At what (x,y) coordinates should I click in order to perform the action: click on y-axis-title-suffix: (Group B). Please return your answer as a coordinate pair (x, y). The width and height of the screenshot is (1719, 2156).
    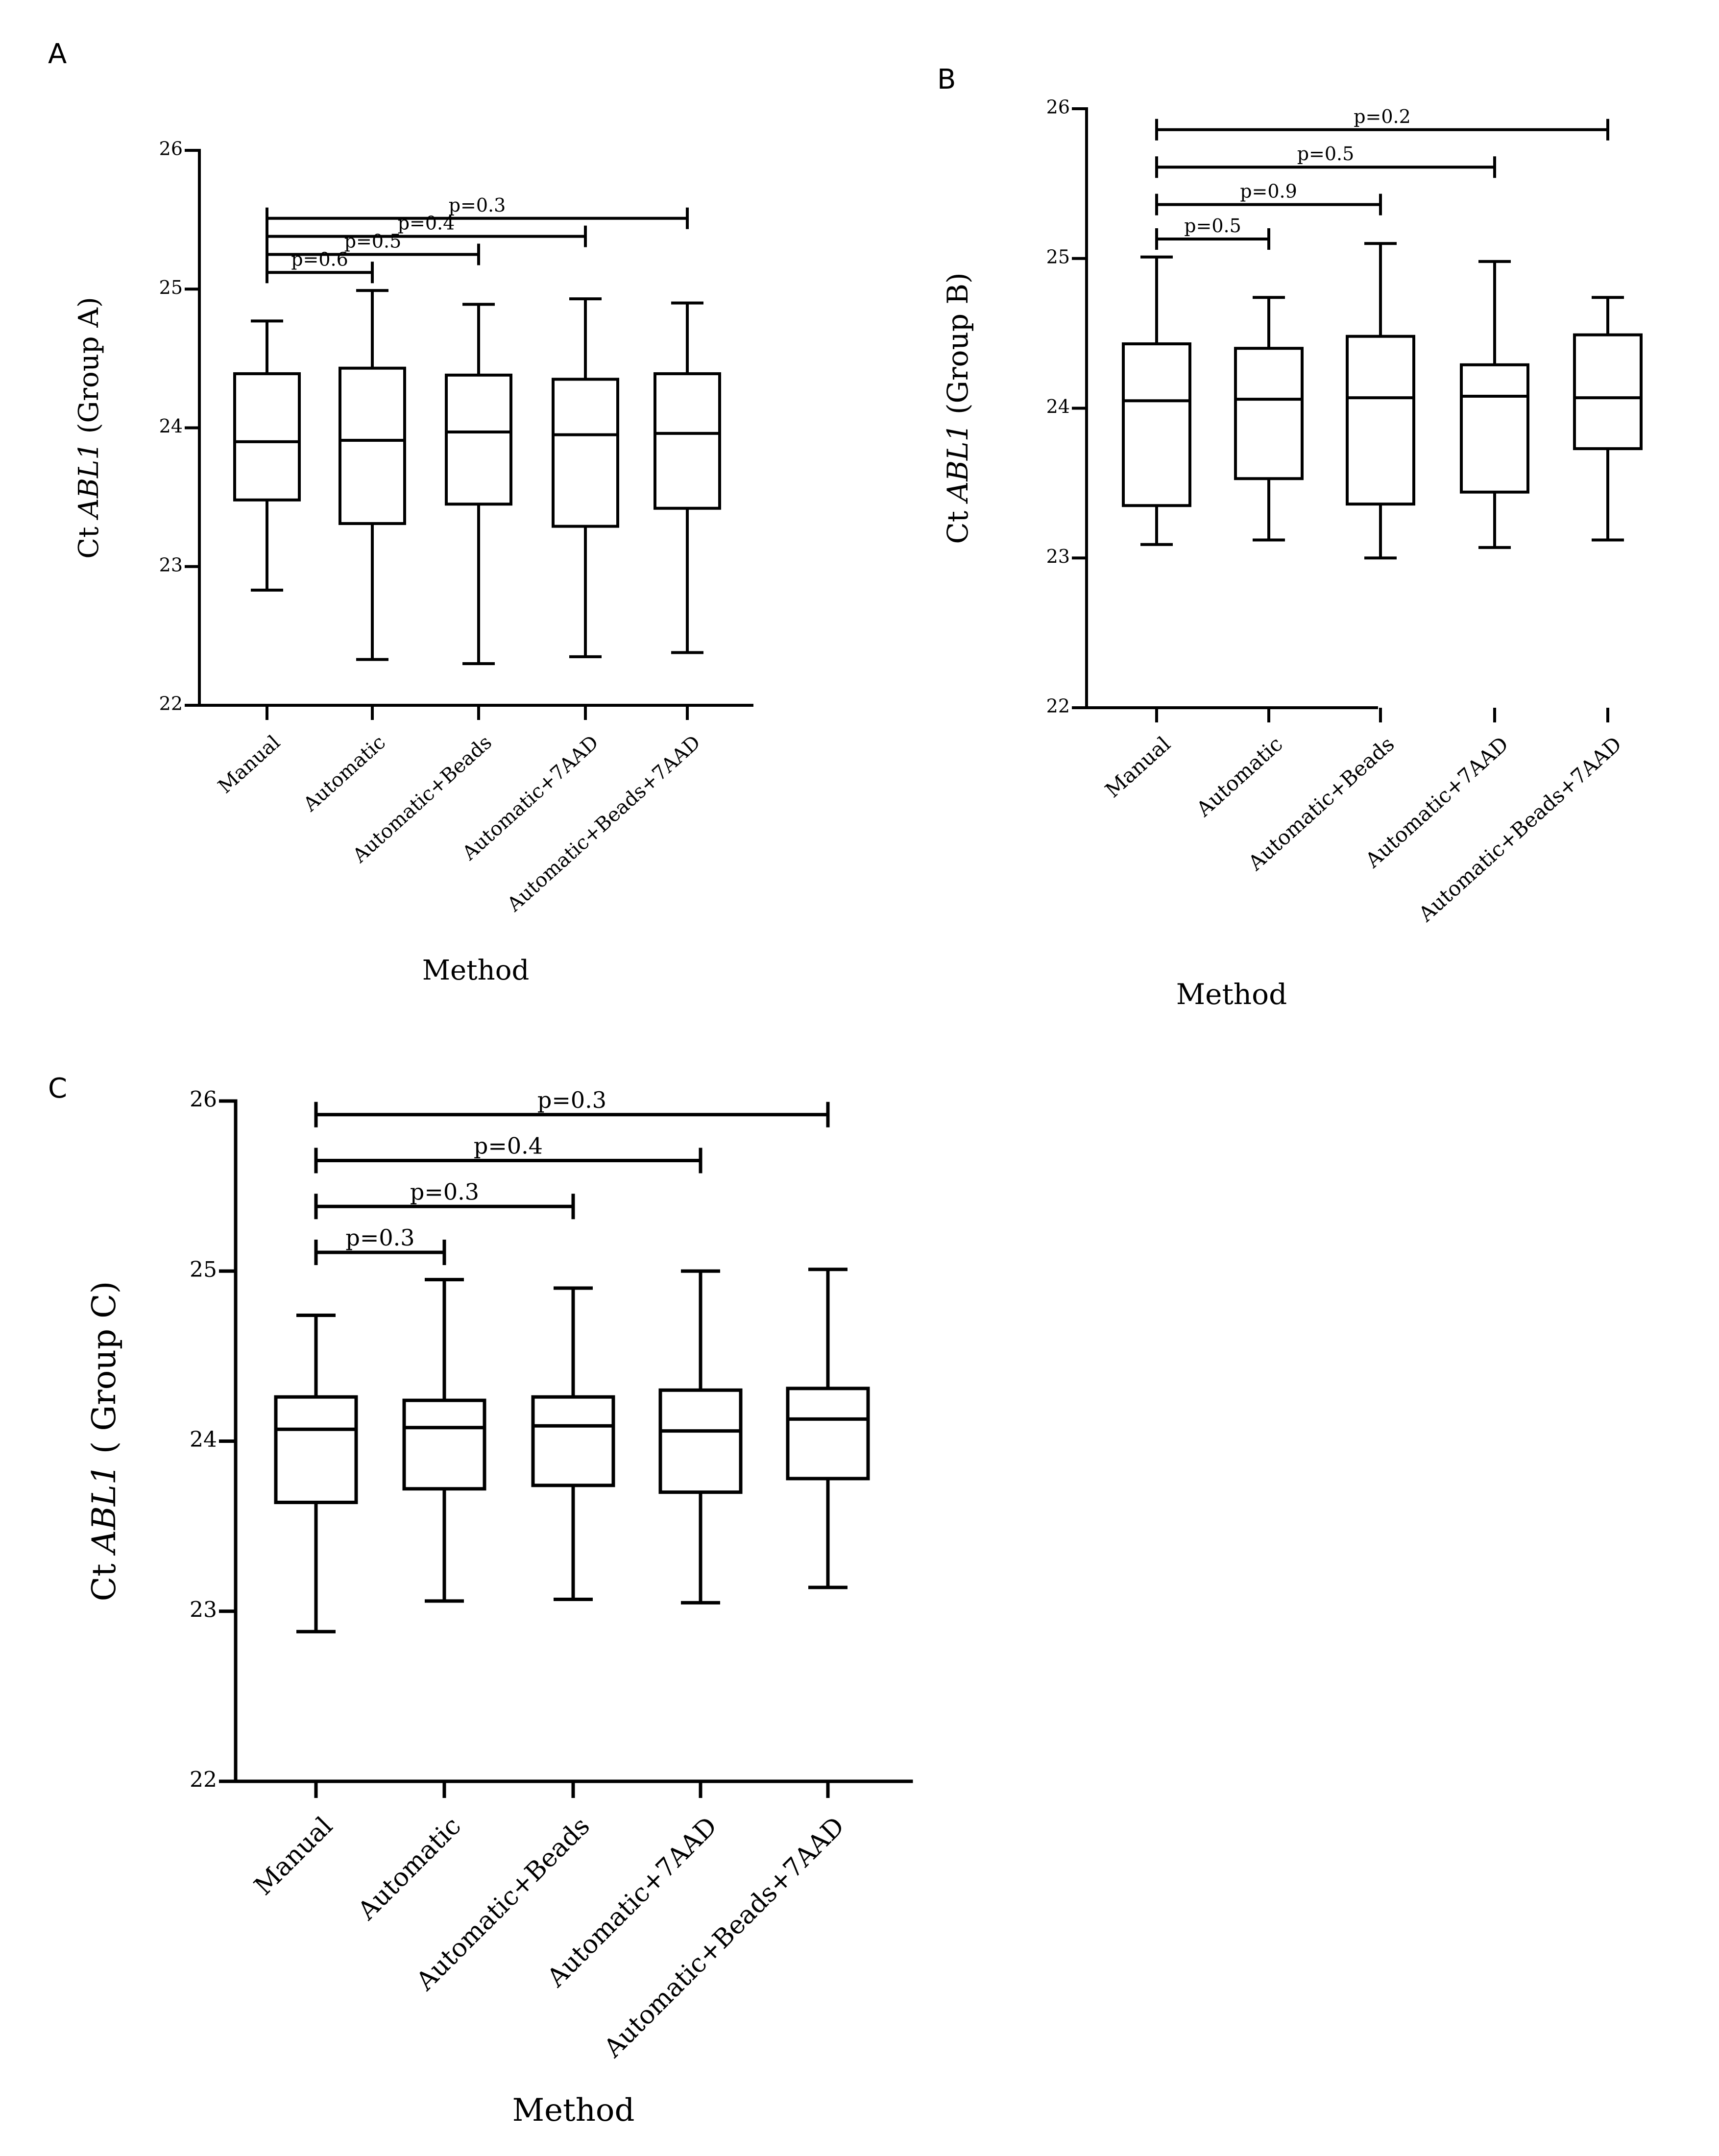
    Looking at the image, I should click on (957, 347).